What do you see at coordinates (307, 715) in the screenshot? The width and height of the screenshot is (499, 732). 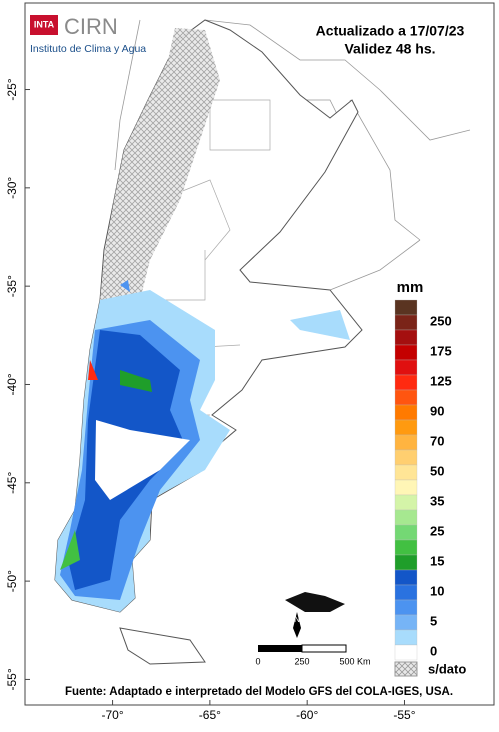 I see `lon-label: -60°` at bounding box center [307, 715].